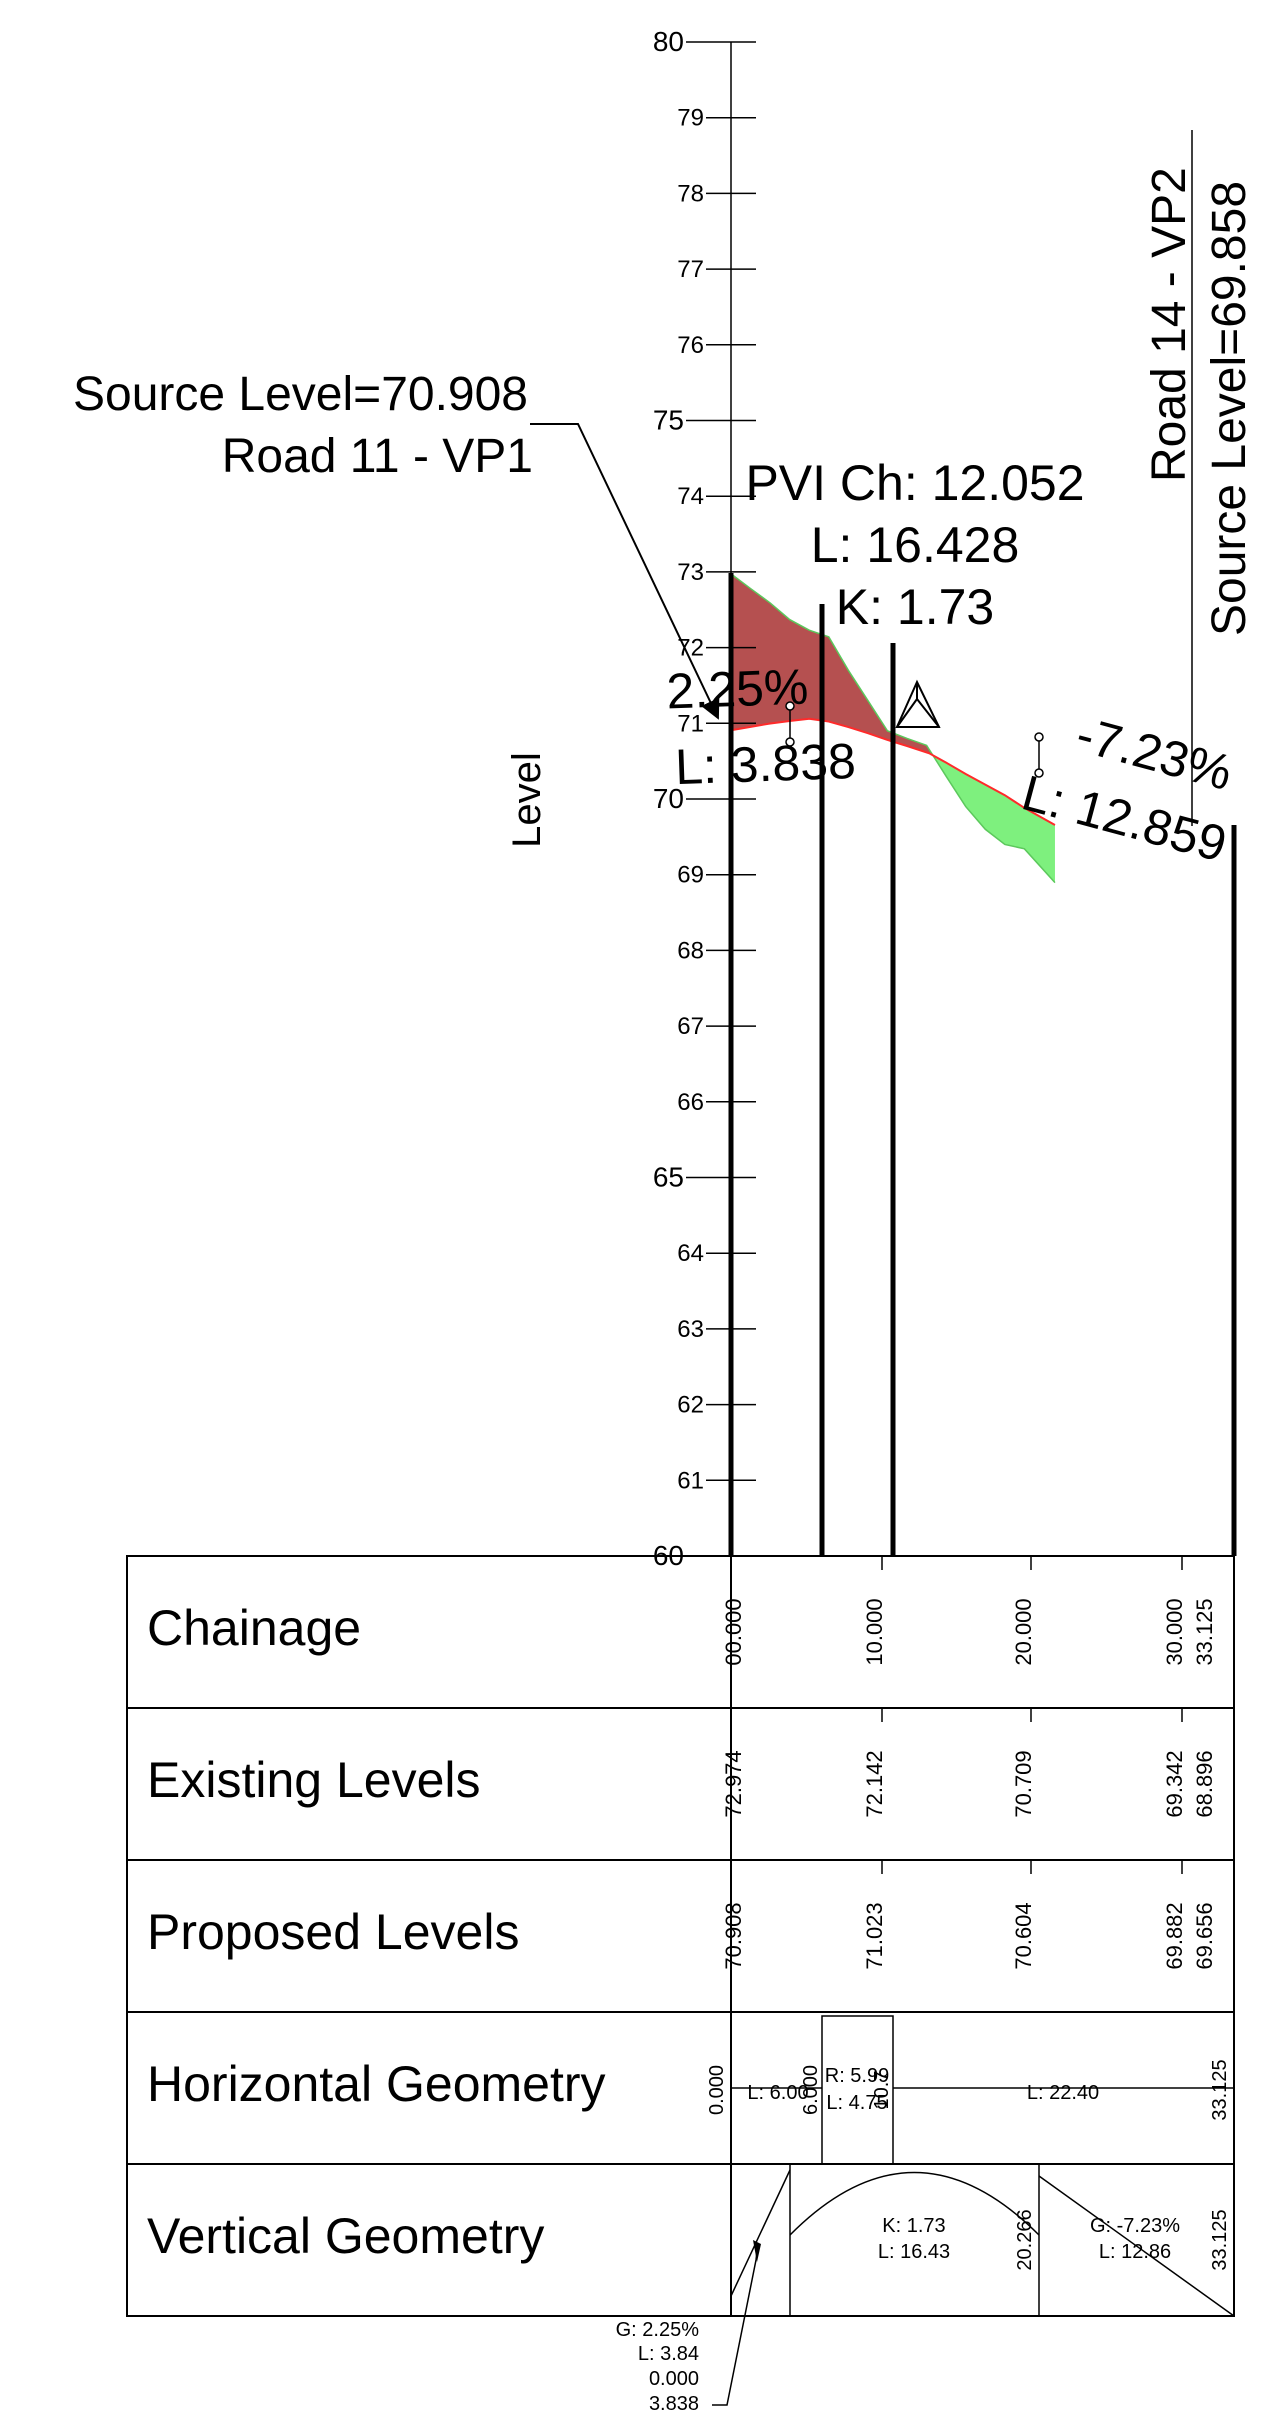  I want to click on vgeom-curve-end-chainage: 20.266, so click(1025, 2239).